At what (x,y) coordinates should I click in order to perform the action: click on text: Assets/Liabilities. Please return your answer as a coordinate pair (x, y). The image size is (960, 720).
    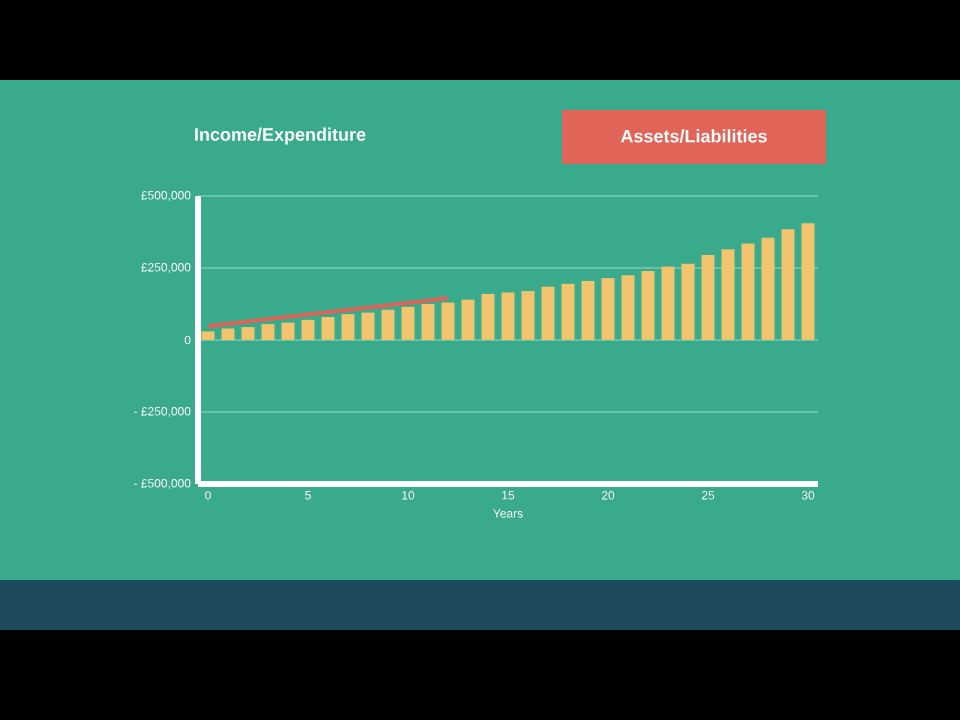
    Looking at the image, I should click on (693, 136).